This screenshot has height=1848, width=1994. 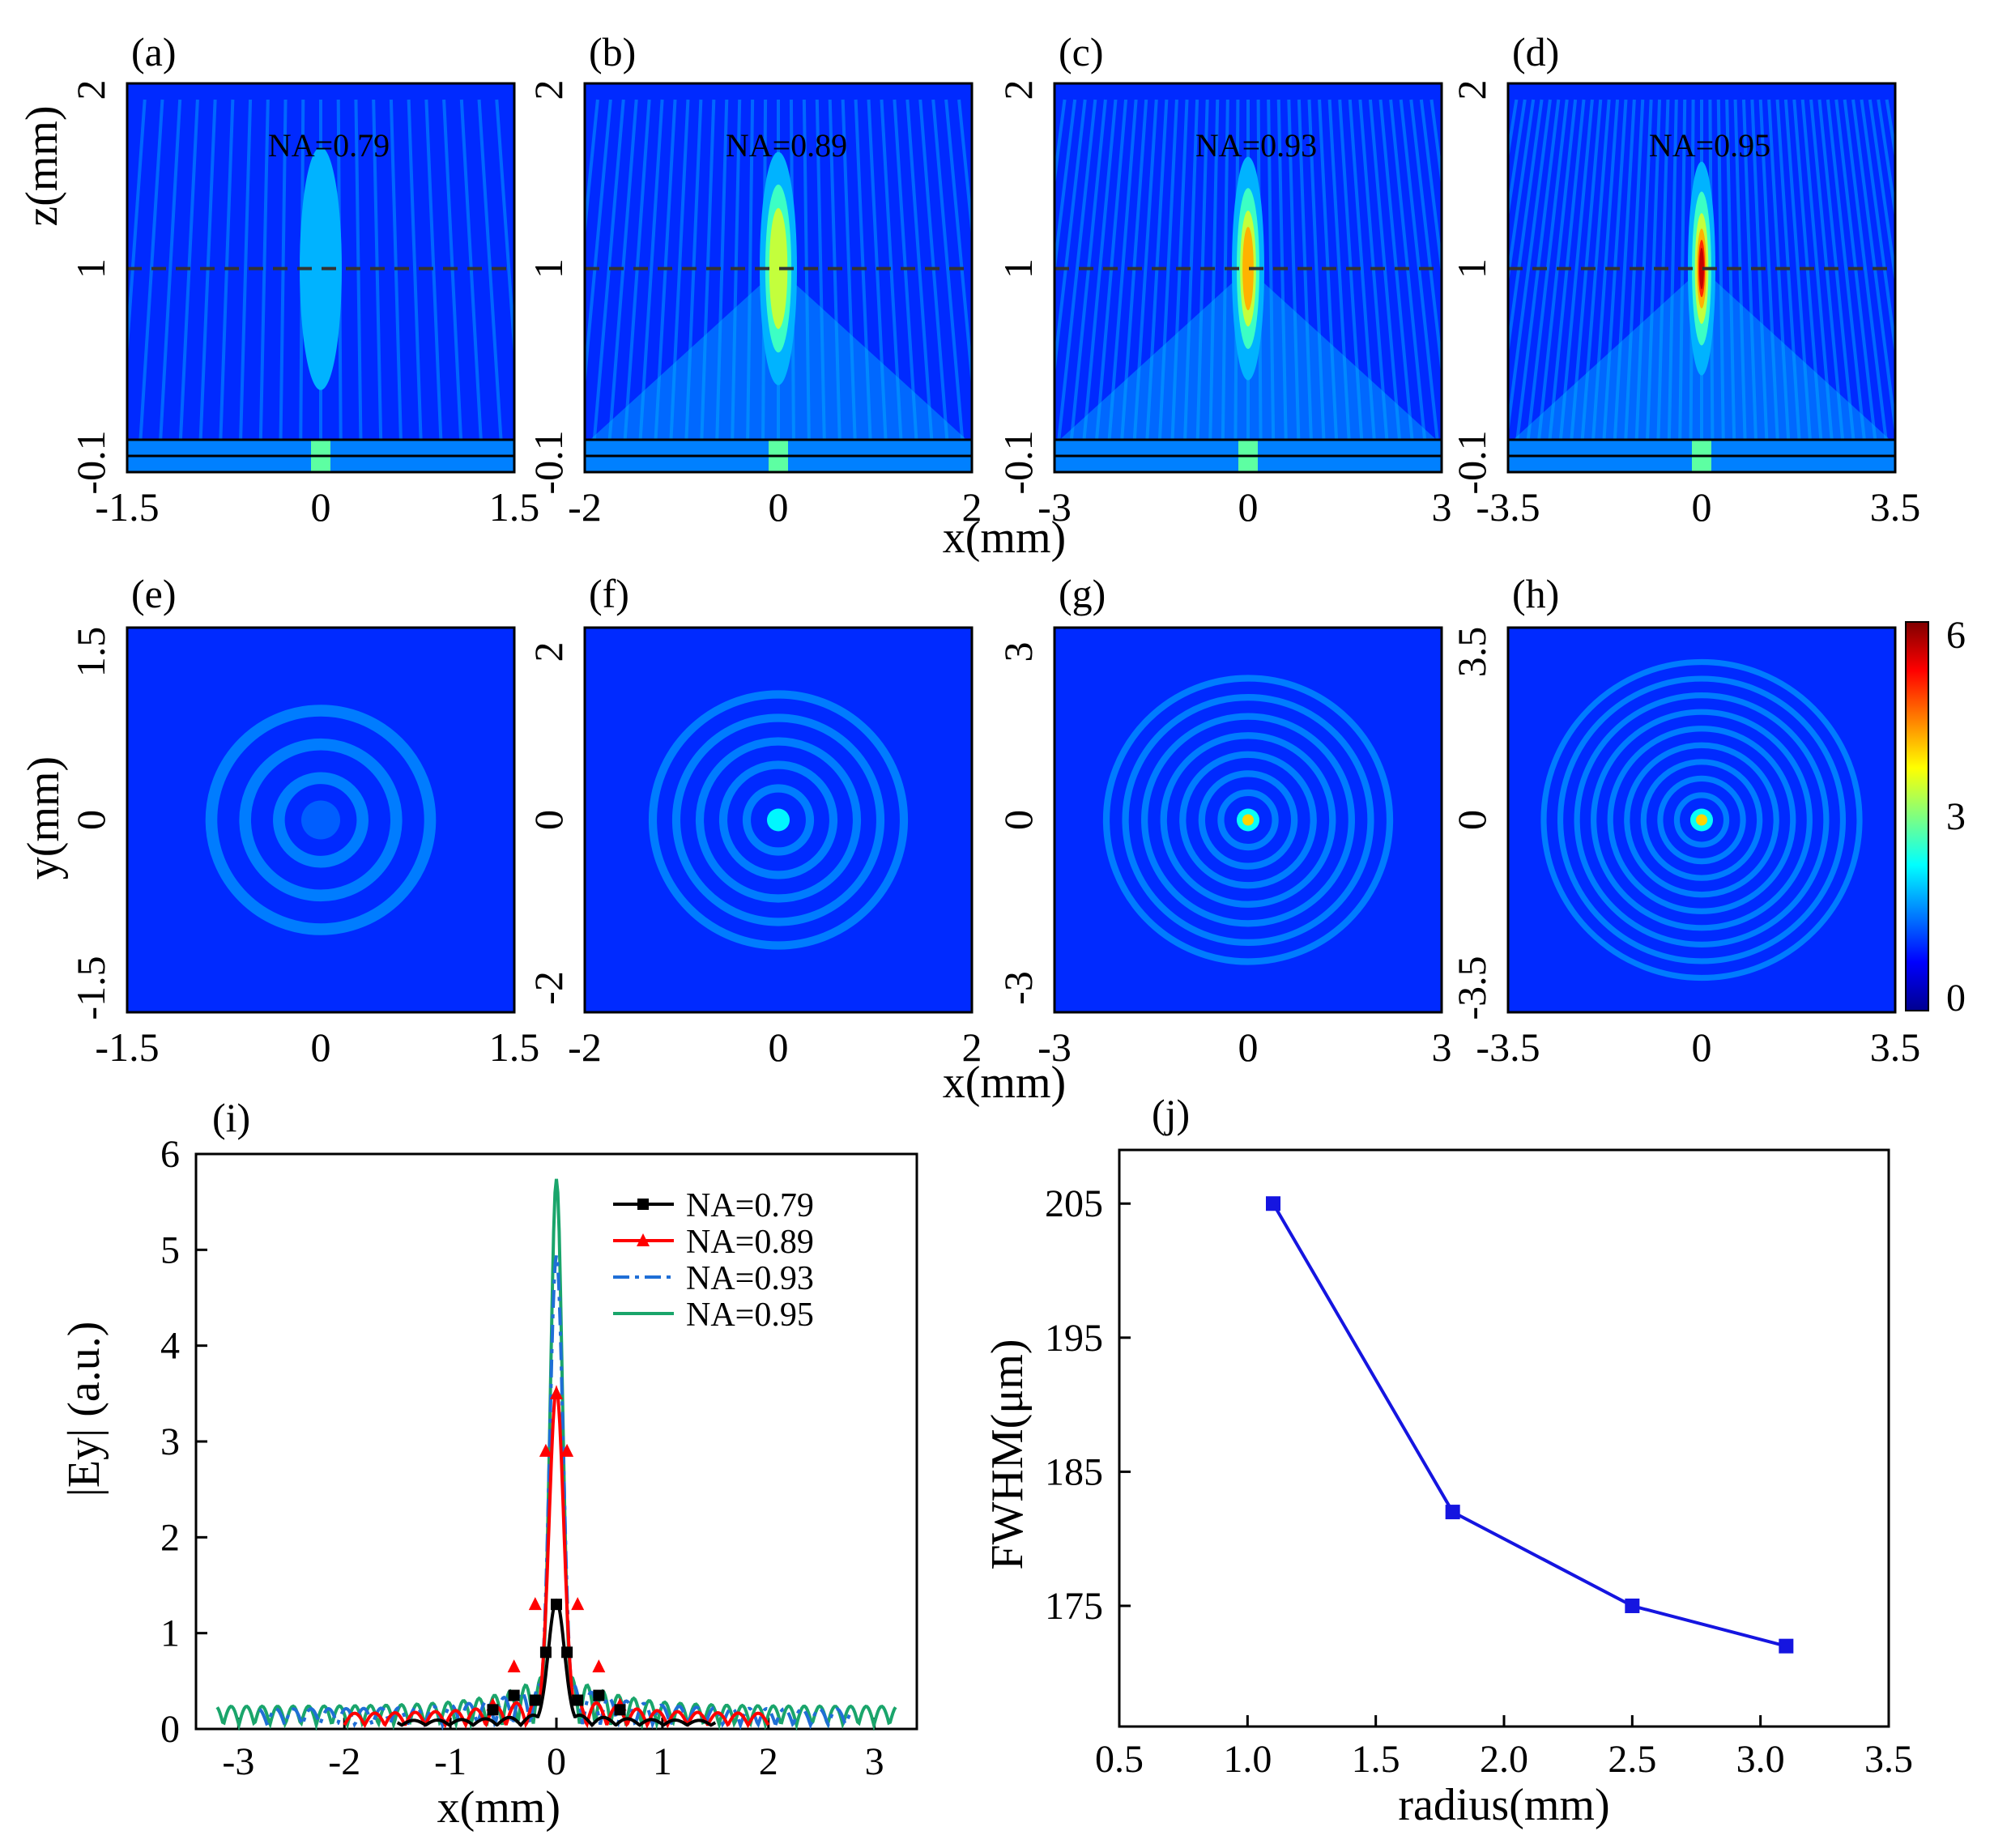 I want to click on panel-label: (i), so click(x=231, y=1117).